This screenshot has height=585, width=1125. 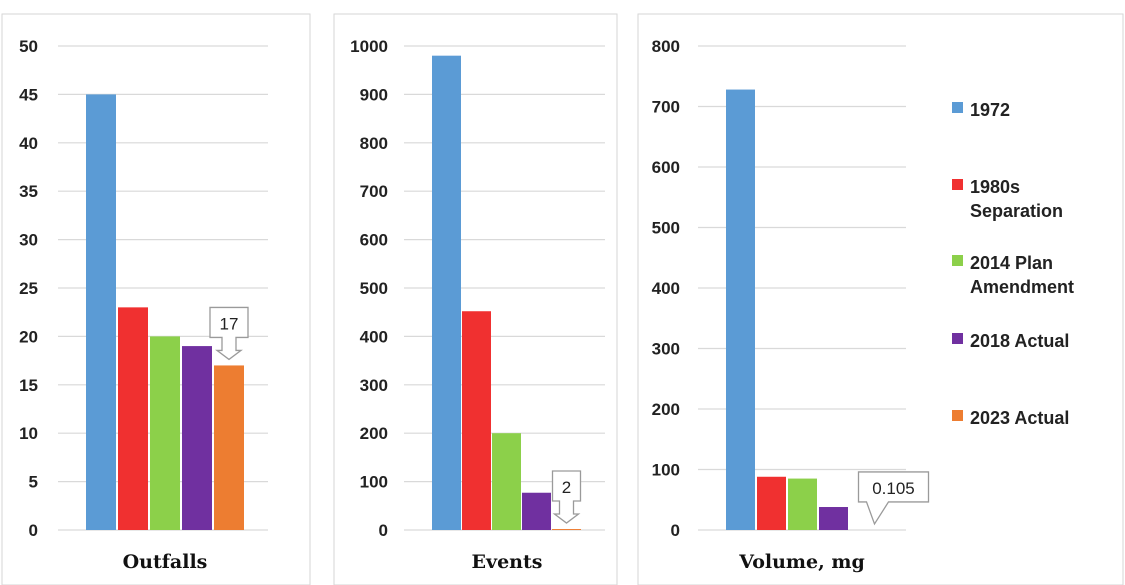 I want to click on y-tick-label: 45, so click(x=28, y=94).